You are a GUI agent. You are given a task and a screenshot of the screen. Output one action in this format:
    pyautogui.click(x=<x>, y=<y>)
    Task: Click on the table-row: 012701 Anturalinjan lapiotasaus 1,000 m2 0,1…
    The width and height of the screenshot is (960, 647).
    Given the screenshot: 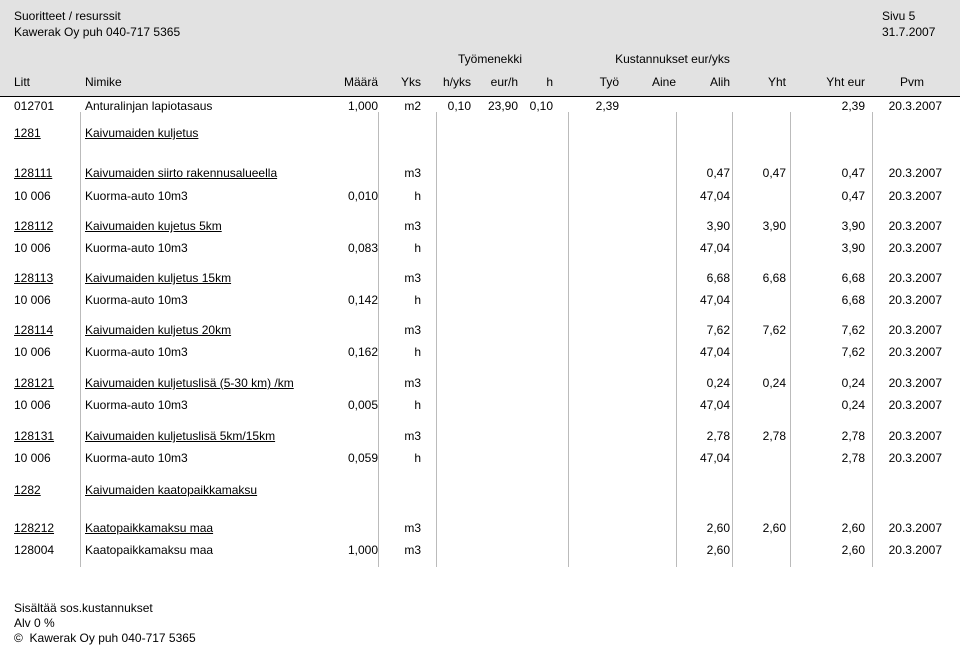 What is the action you would take?
    pyautogui.click(x=480, y=106)
    